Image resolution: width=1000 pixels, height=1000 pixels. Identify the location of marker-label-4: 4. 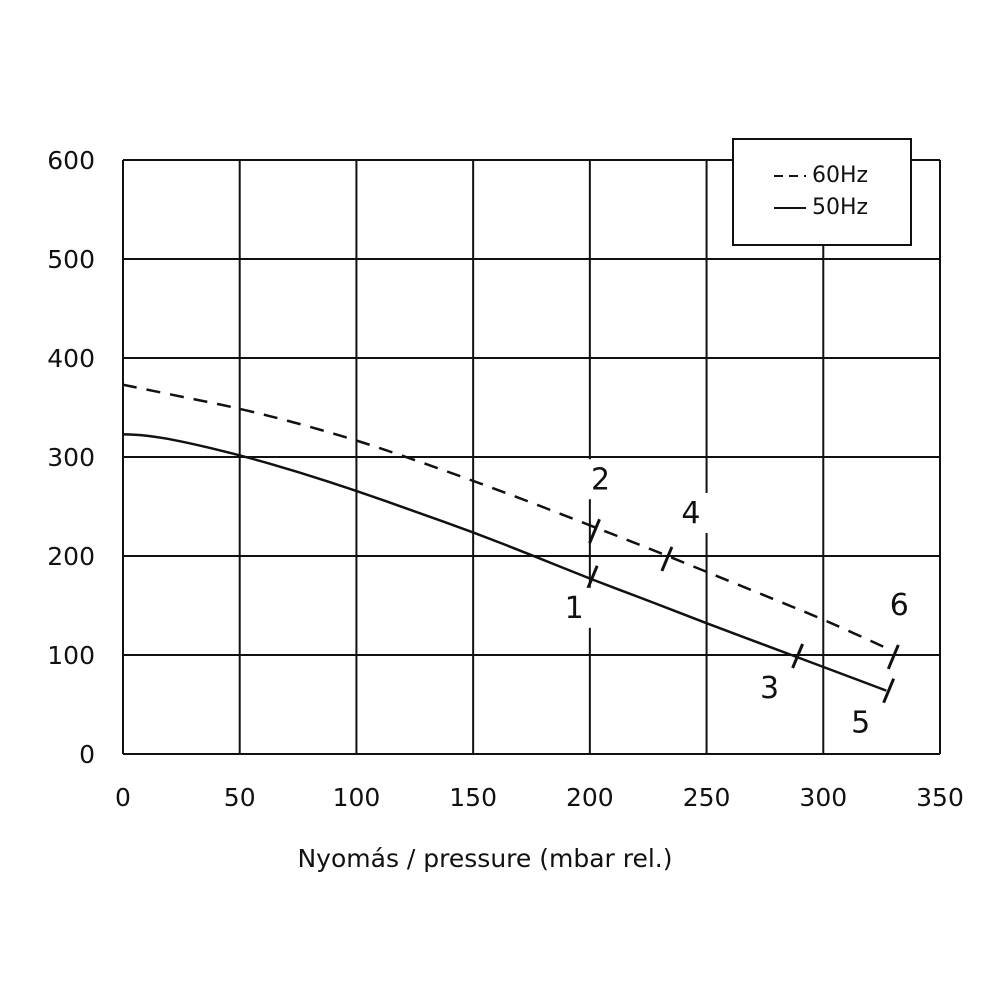
(690, 513).